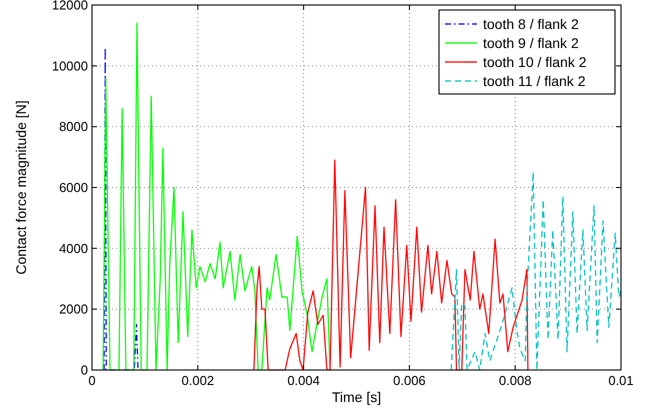  I want to click on x-tick-label: 0.01, so click(621, 380).